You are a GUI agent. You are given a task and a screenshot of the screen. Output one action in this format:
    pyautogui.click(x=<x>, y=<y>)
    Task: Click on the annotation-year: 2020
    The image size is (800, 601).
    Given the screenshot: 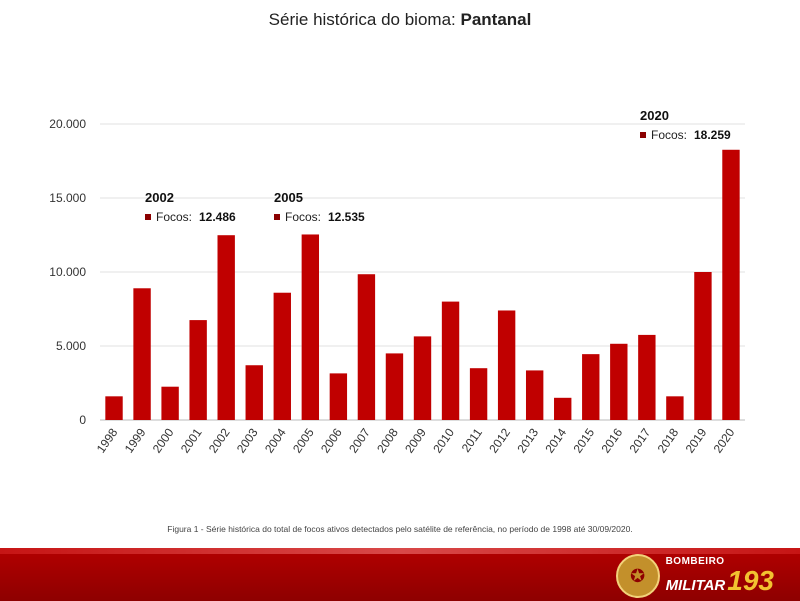 What is the action you would take?
    pyautogui.click(x=654, y=115)
    